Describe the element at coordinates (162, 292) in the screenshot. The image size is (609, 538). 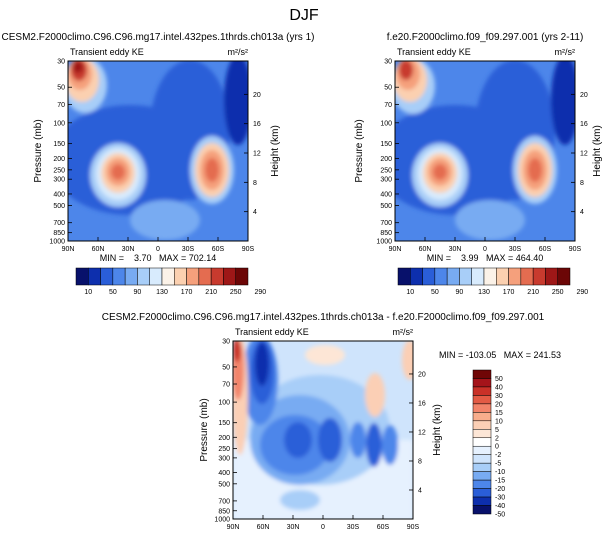
I see `colorbar-label: 130` at that location.